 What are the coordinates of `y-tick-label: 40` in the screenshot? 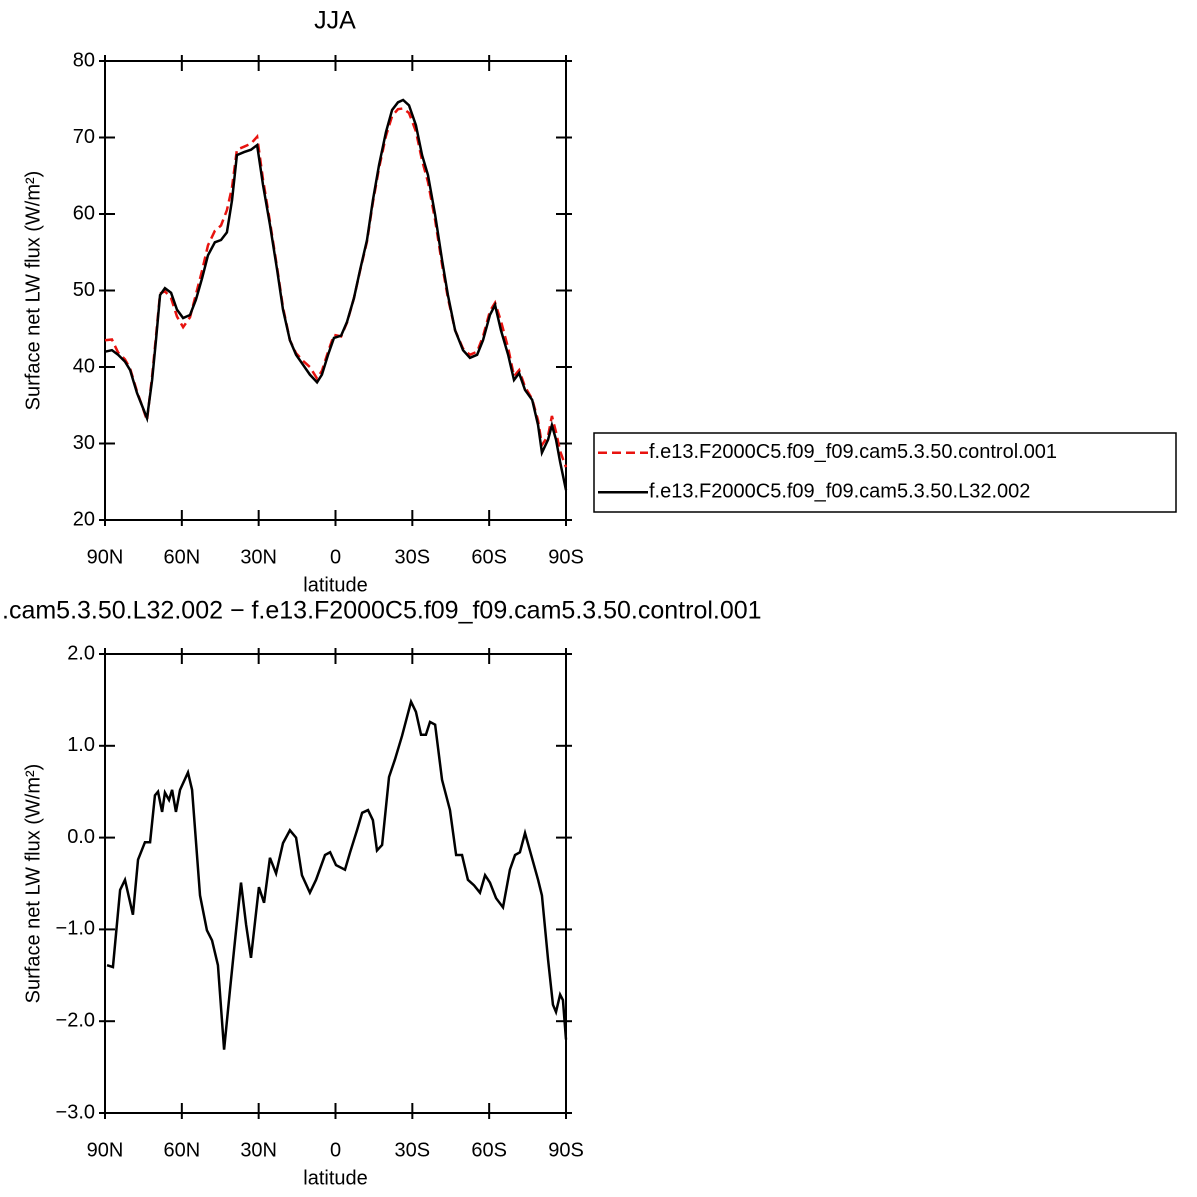 It's located at (84, 366).